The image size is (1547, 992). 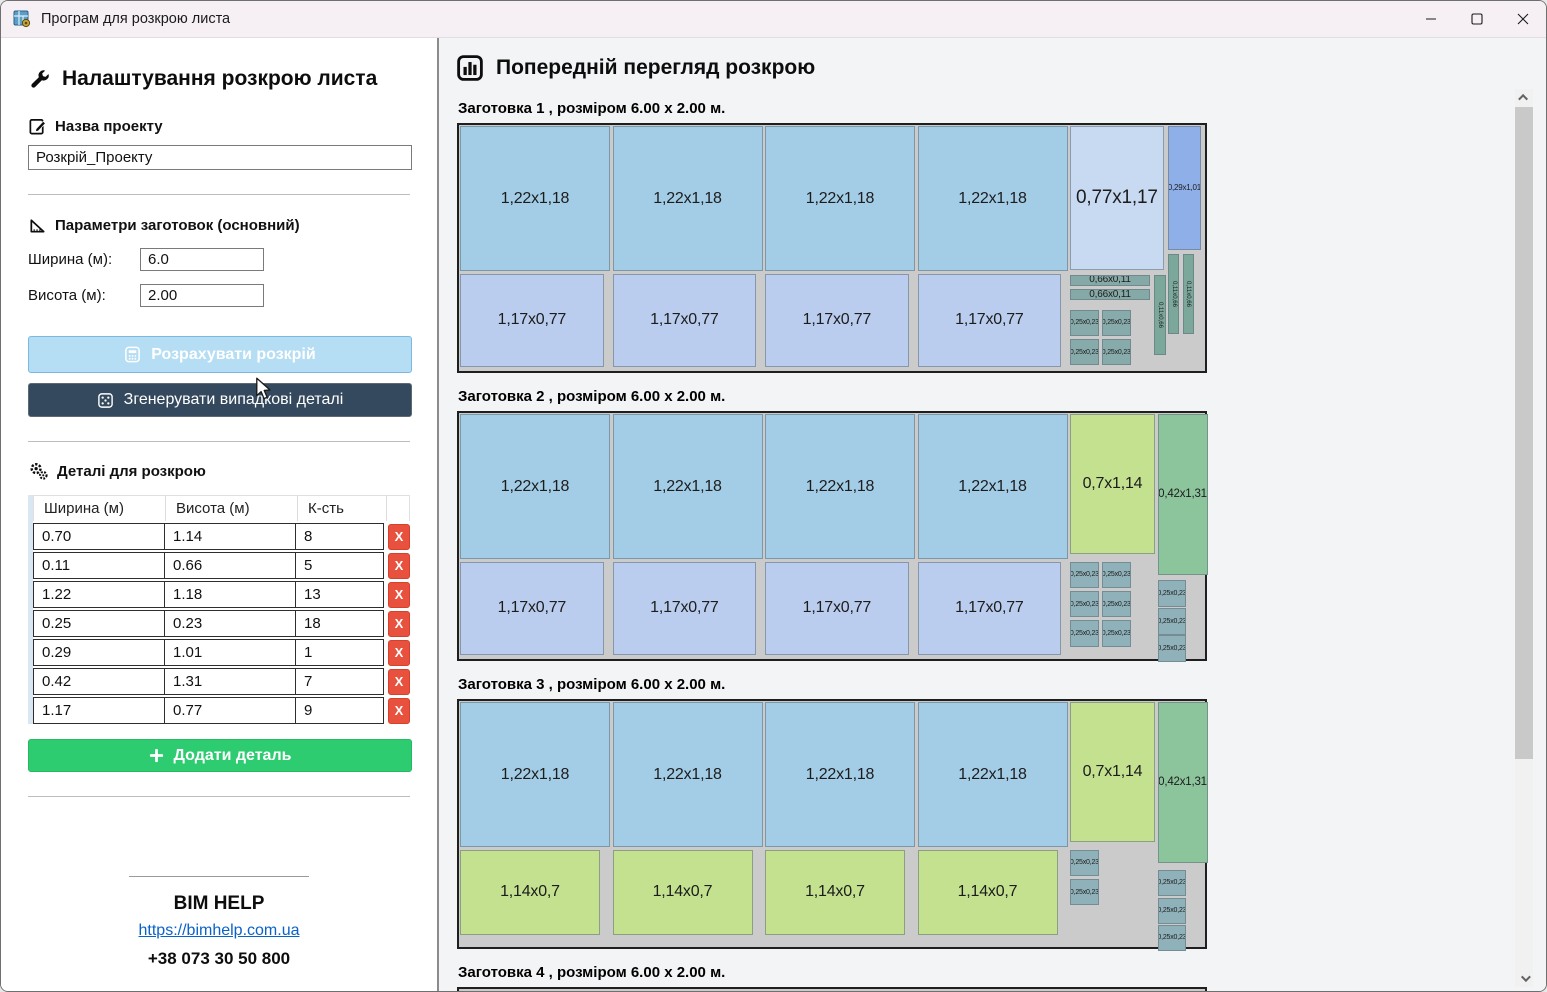 I want to click on gears-icon, so click(x=39, y=471).